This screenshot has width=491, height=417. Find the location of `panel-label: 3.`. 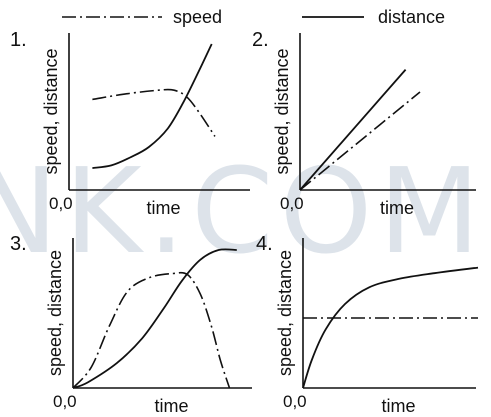

panel-label: 3. is located at coordinates (18, 244).